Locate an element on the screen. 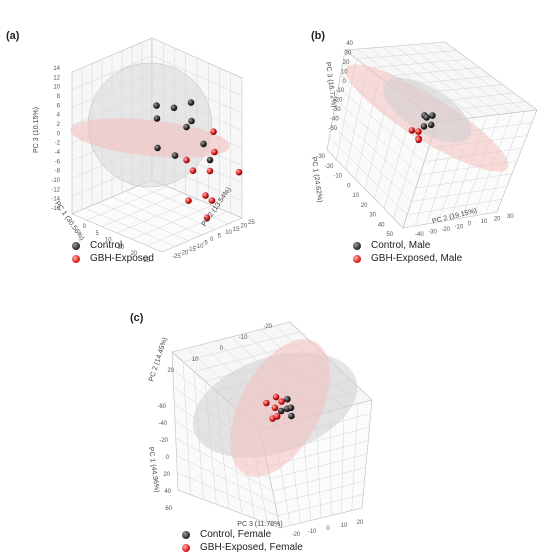  legend-label: GBH-Exposed, Male is located at coordinates (417, 258).